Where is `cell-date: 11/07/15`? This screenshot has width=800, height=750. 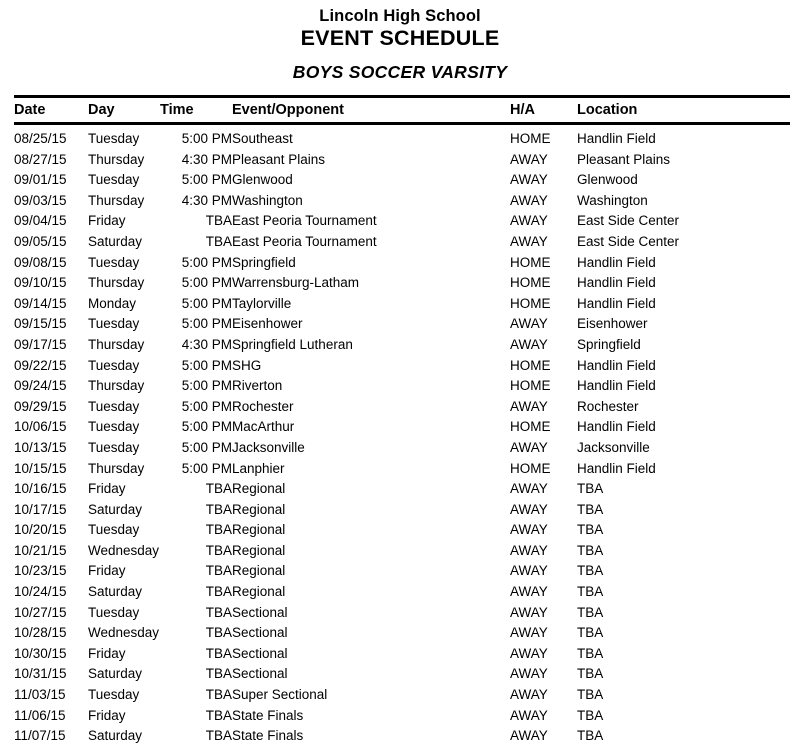
cell-date: 11/07/15 is located at coordinates (40, 736).